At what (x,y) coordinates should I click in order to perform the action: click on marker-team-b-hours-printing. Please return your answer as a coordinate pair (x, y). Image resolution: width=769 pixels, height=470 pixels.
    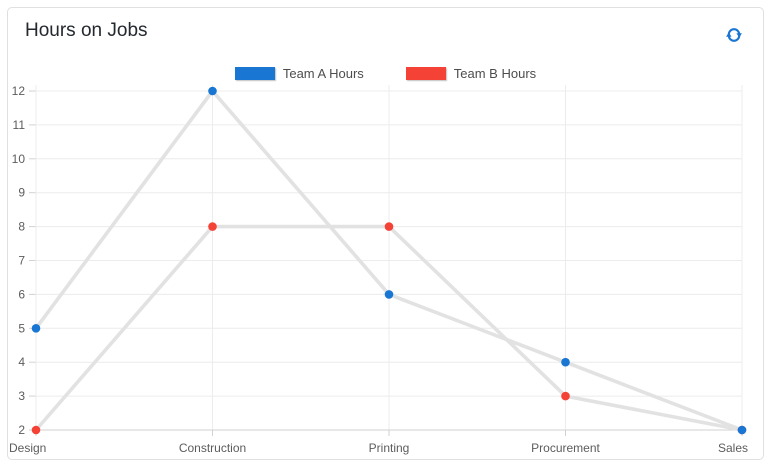
    Looking at the image, I should click on (389, 226).